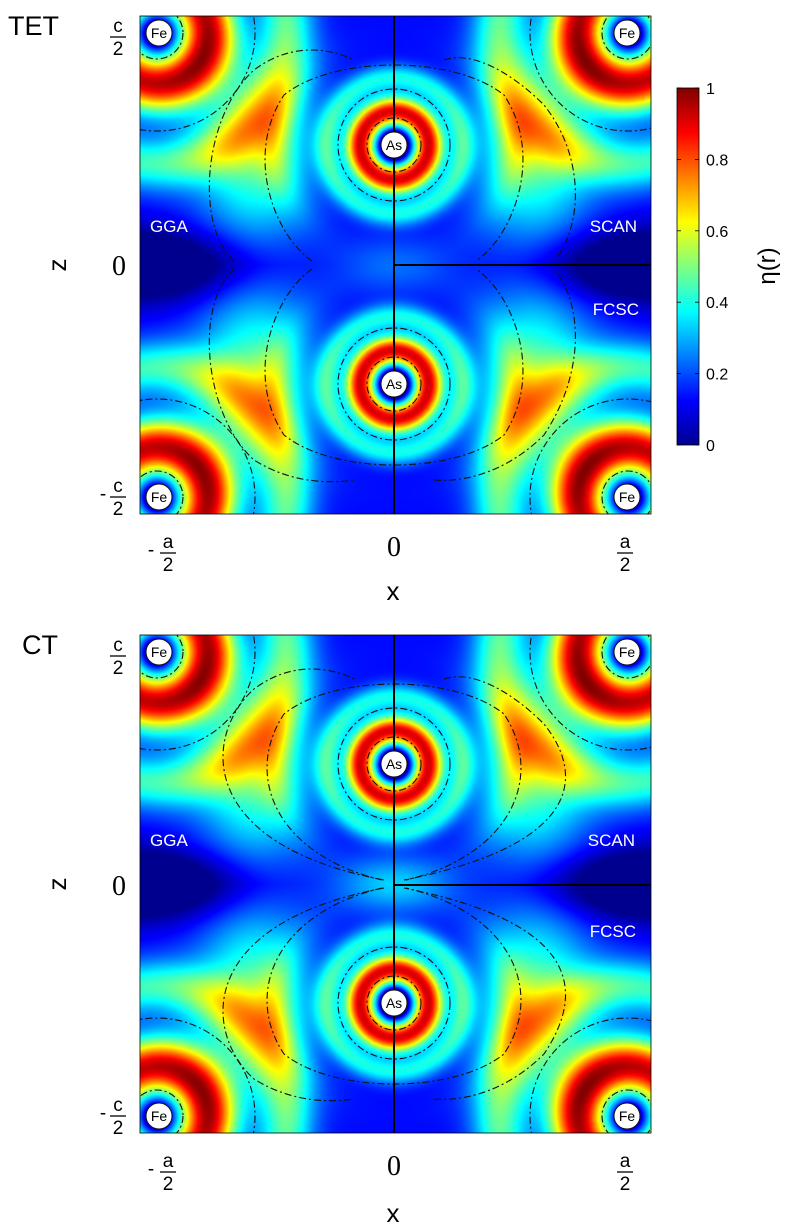 The width and height of the screenshot is (788, 1232). What do you see at coordinates (625, 554) in the screenshot?
I see `x-tick-right: a 2` at bounding box center [625, 554].